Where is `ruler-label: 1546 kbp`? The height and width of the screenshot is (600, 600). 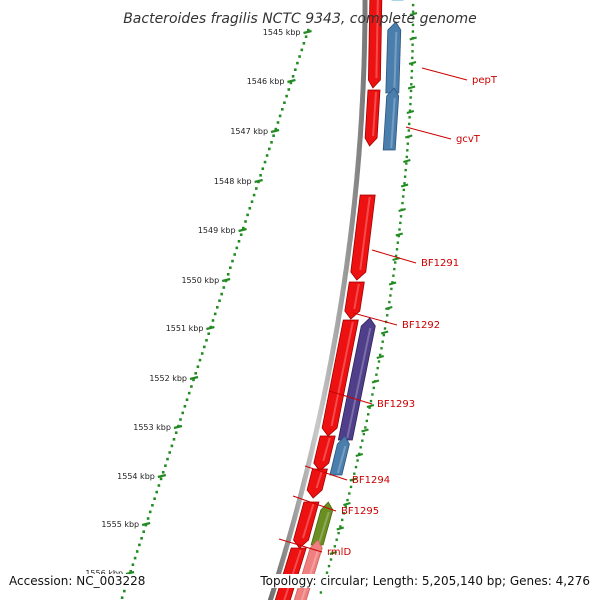 ruler-label: 1546 kbp is located at coordinates (266, 81).